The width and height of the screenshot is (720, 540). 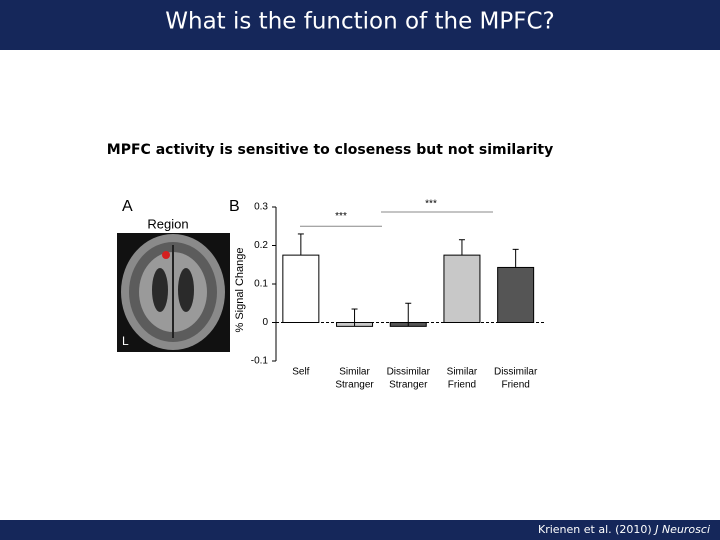 I want to click on side-label: L, so click(x=125, y=341).